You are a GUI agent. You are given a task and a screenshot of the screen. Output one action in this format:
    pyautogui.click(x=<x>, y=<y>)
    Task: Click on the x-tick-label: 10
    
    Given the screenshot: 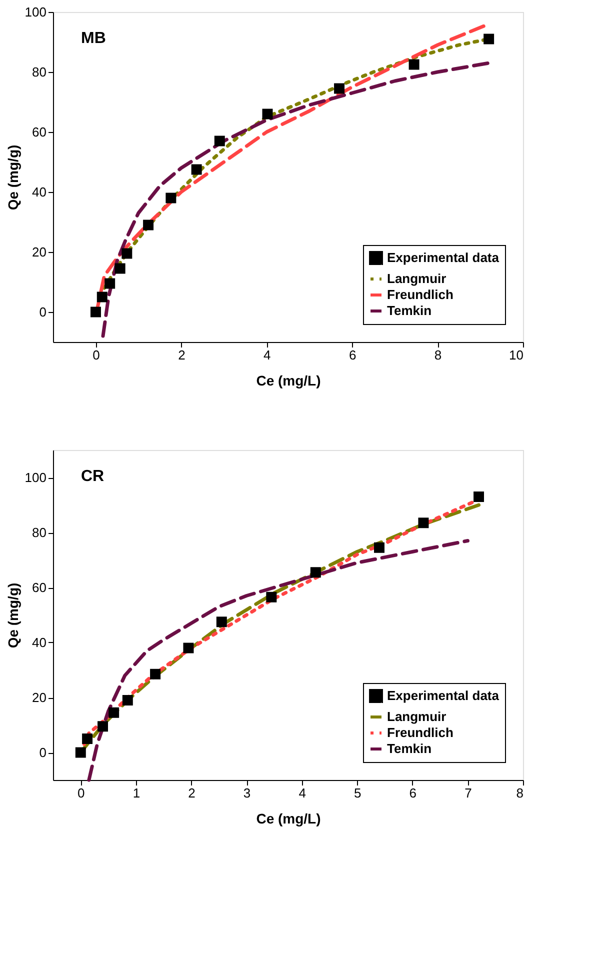 What is the action you would take?
    pyautogui.click(x=516, y=355)
    